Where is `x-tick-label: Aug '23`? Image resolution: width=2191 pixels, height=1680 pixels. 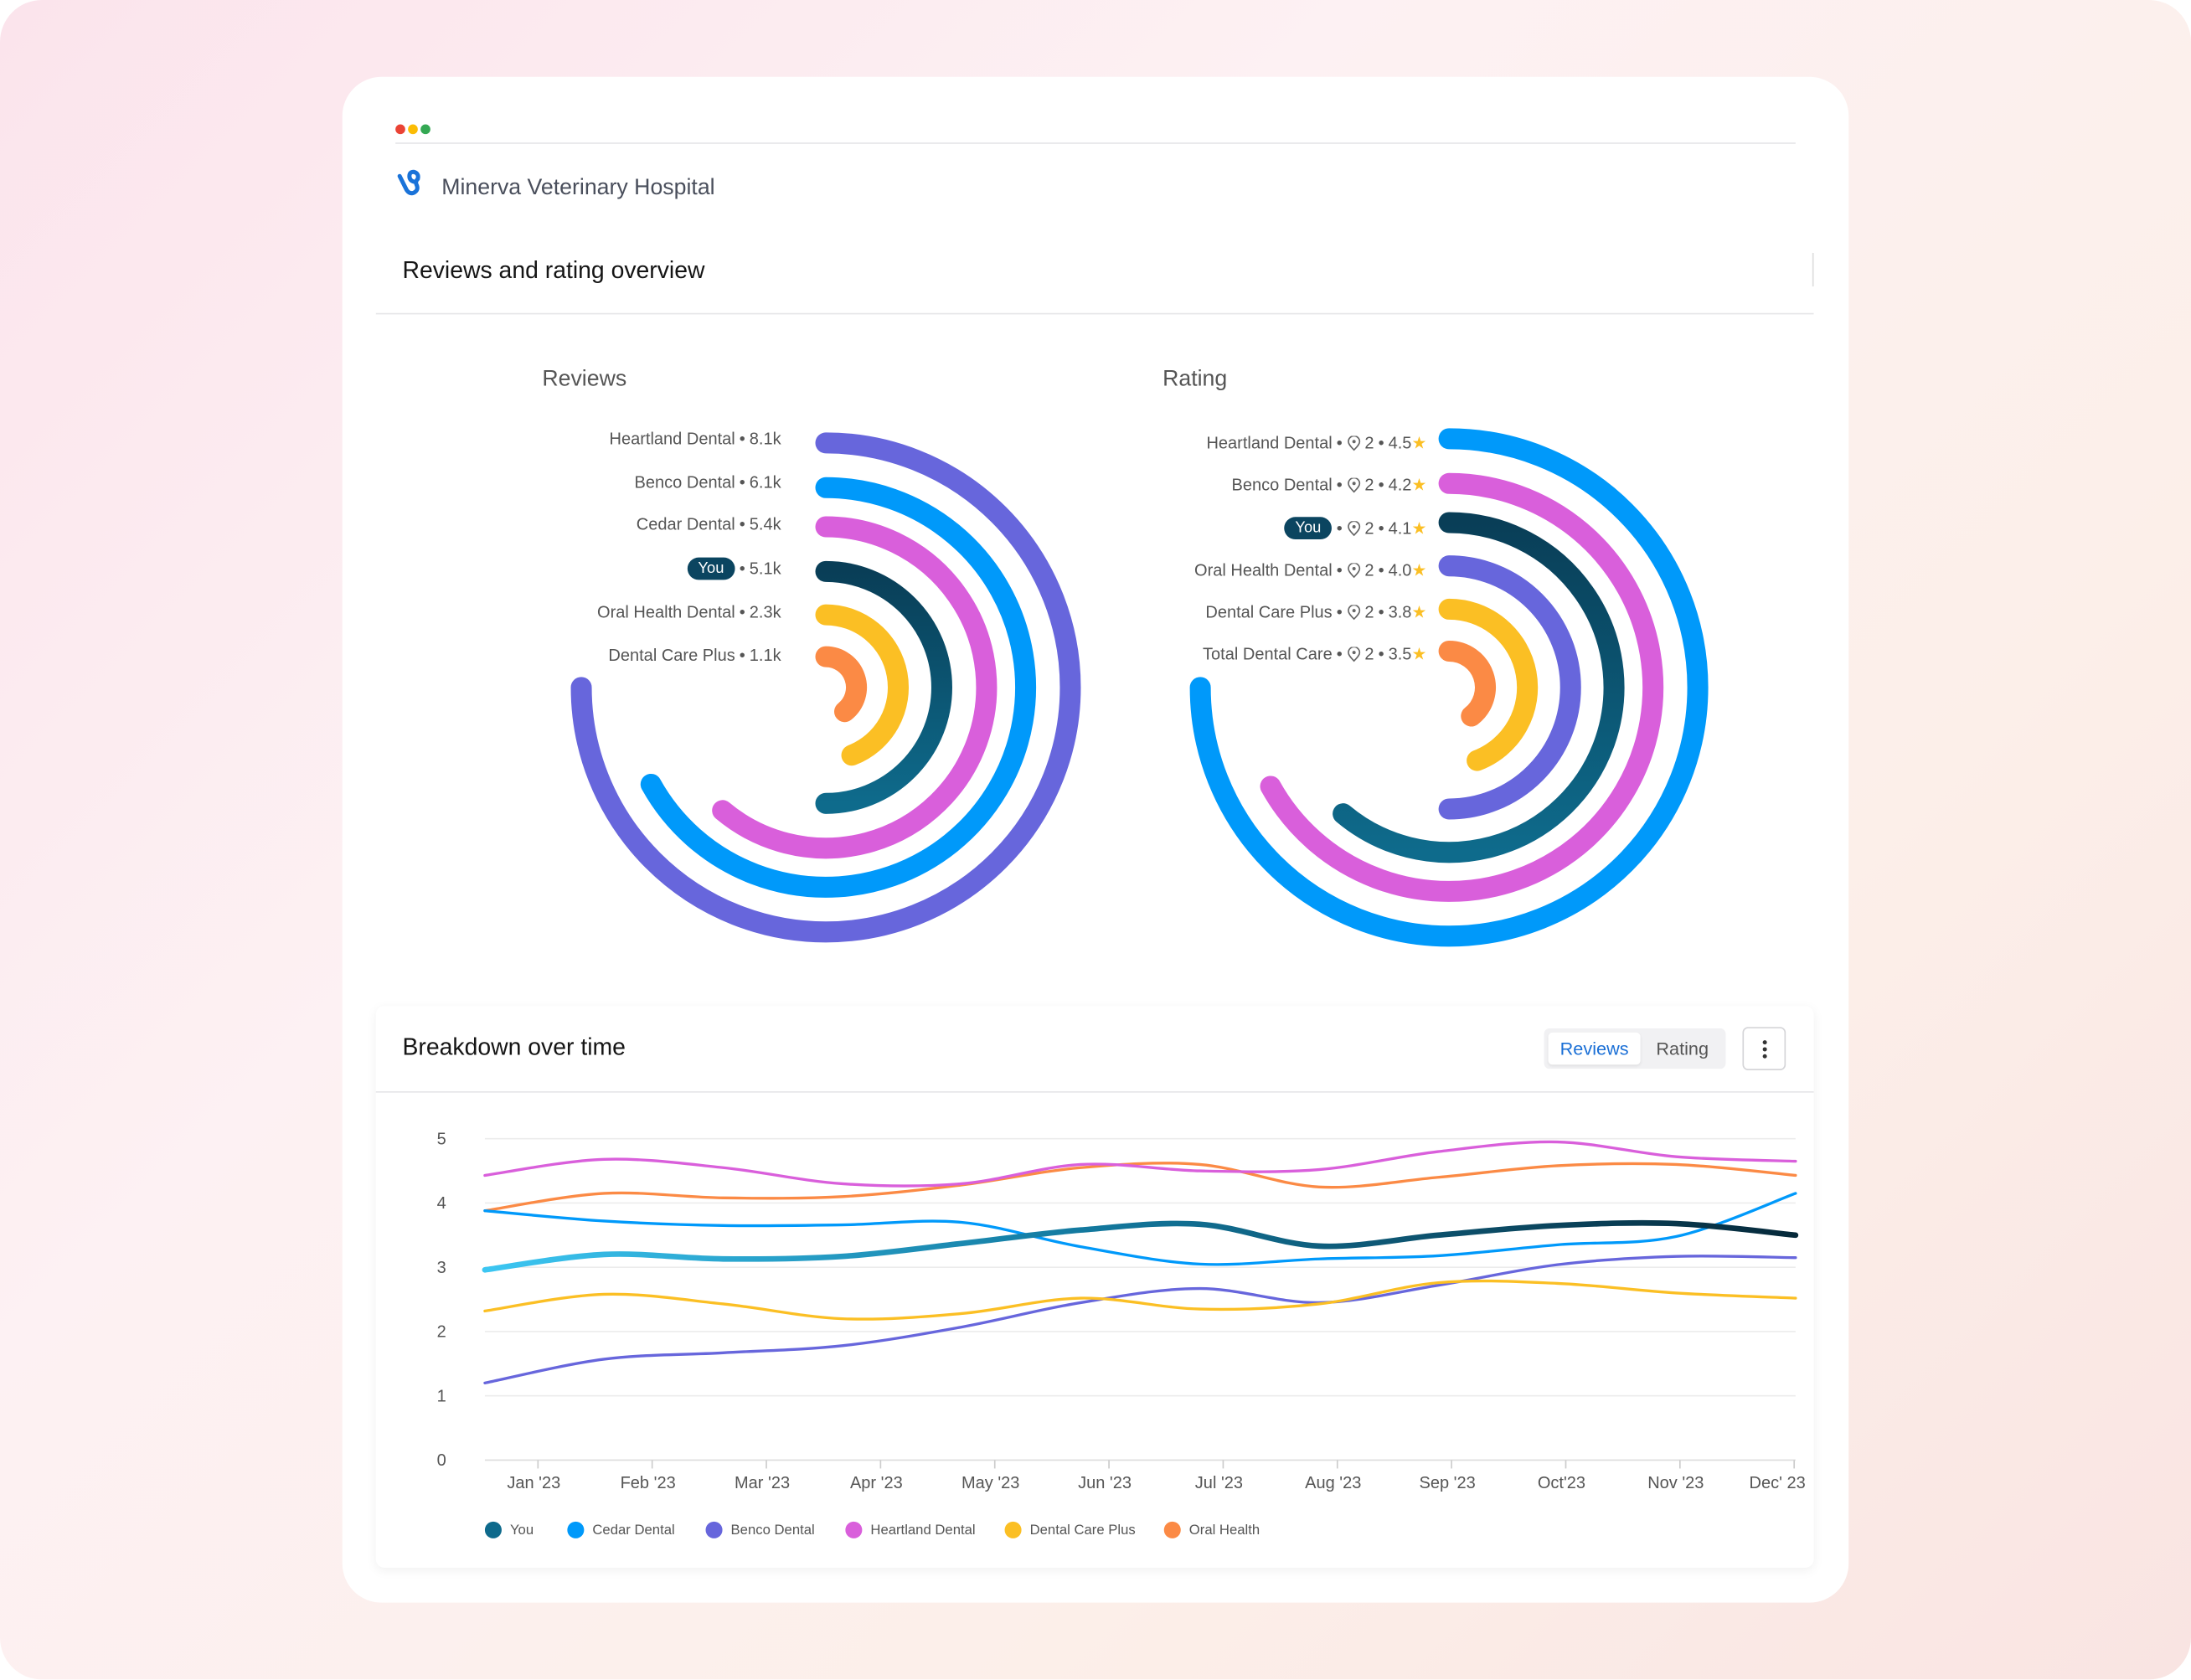
x-tick-label: Aug '23 is located at coordinates (1333, 1482).